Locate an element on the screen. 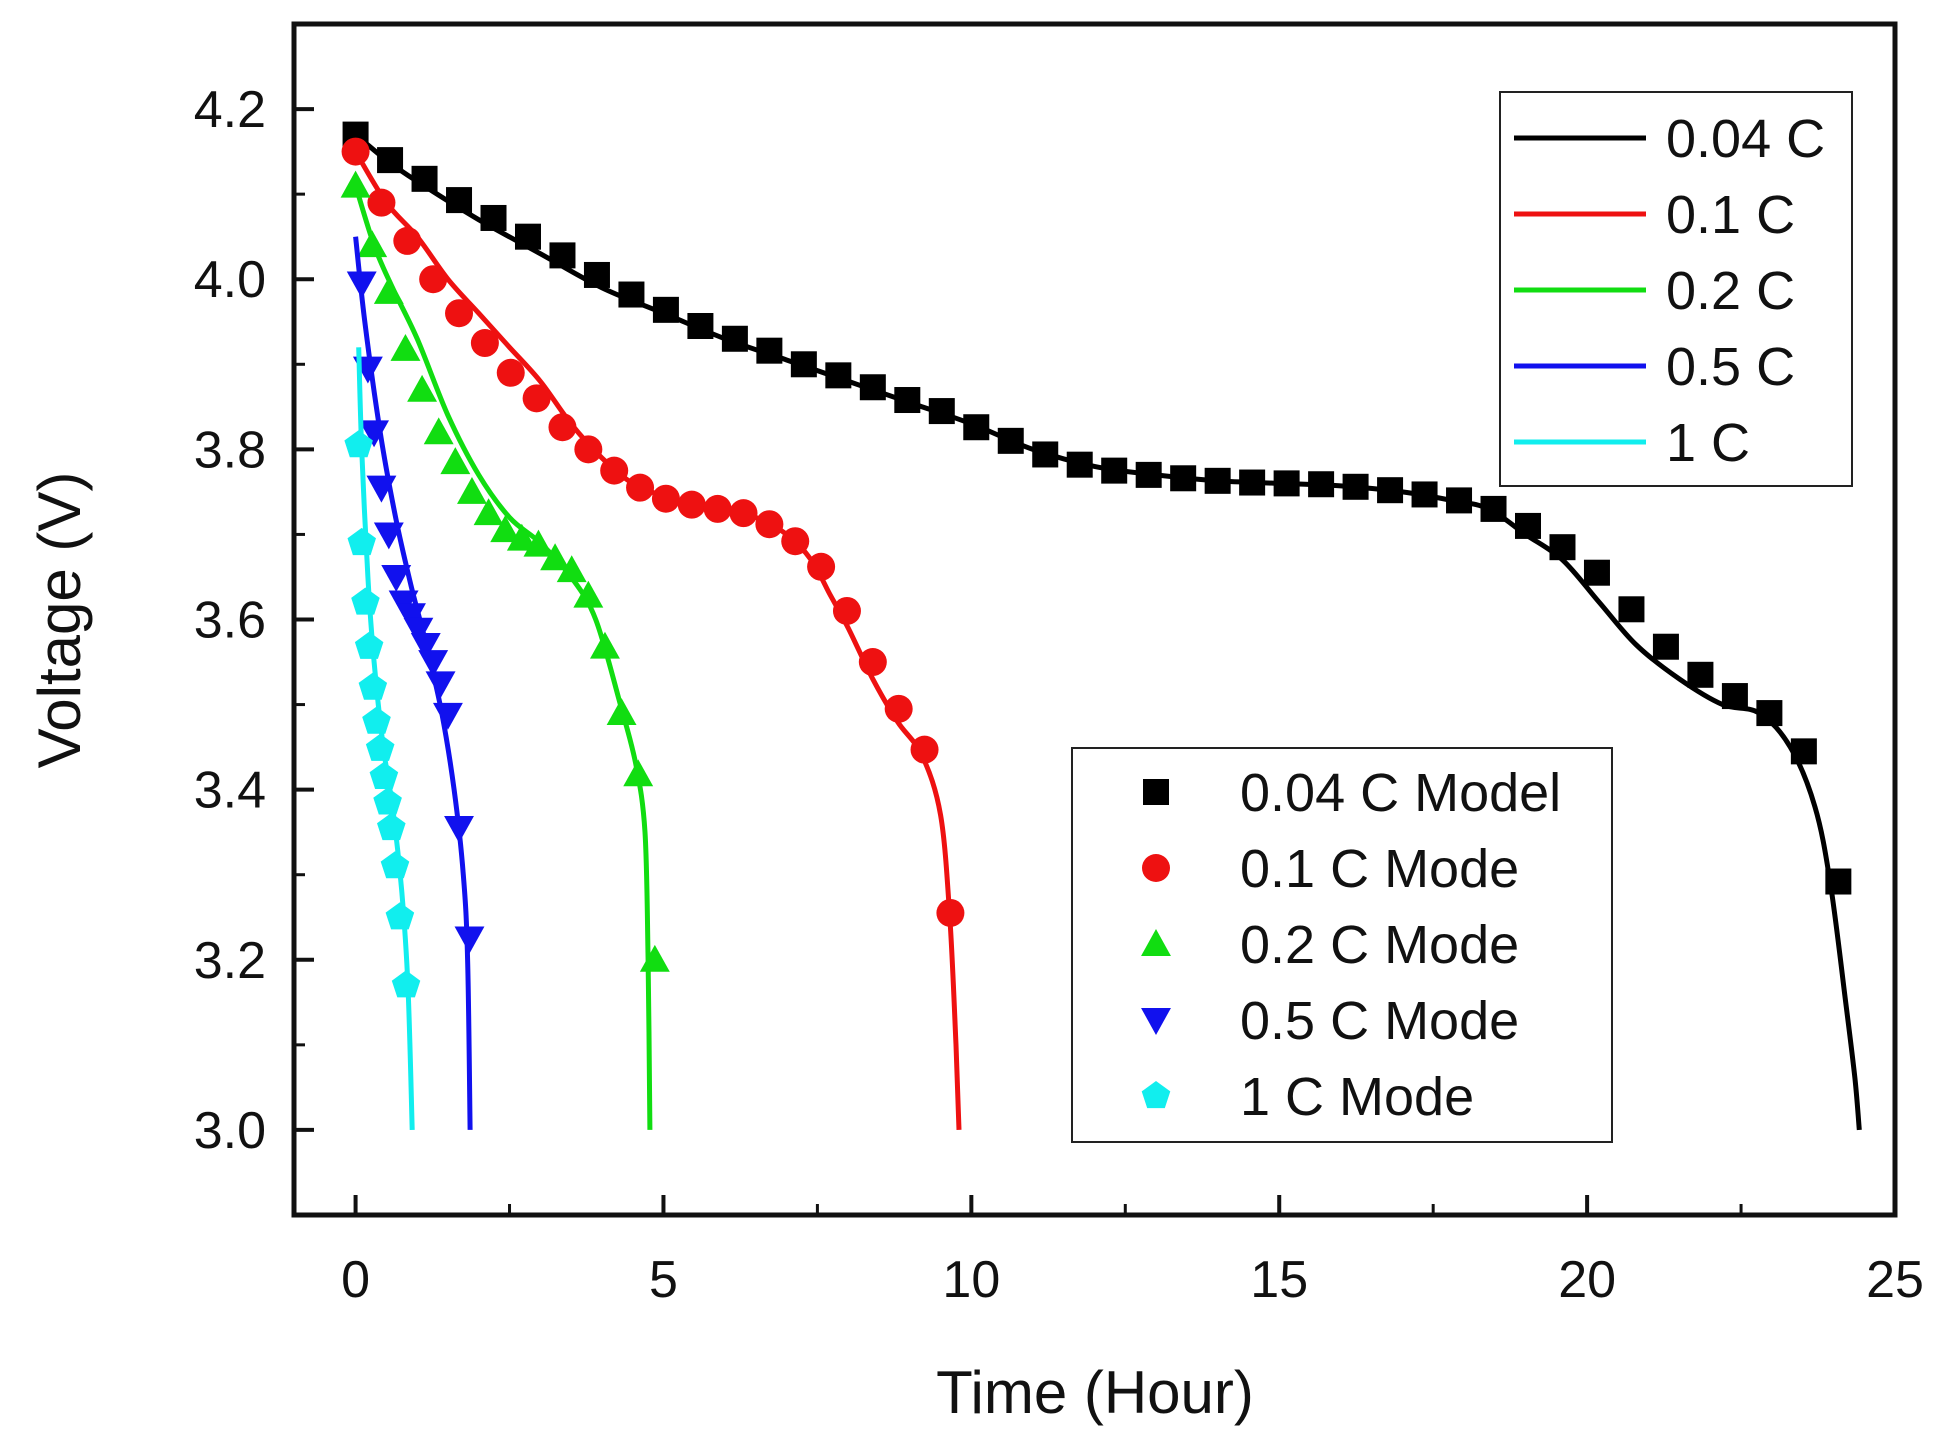  legend-lines-item: 0.5 C is located at coordinates (1654, 367).